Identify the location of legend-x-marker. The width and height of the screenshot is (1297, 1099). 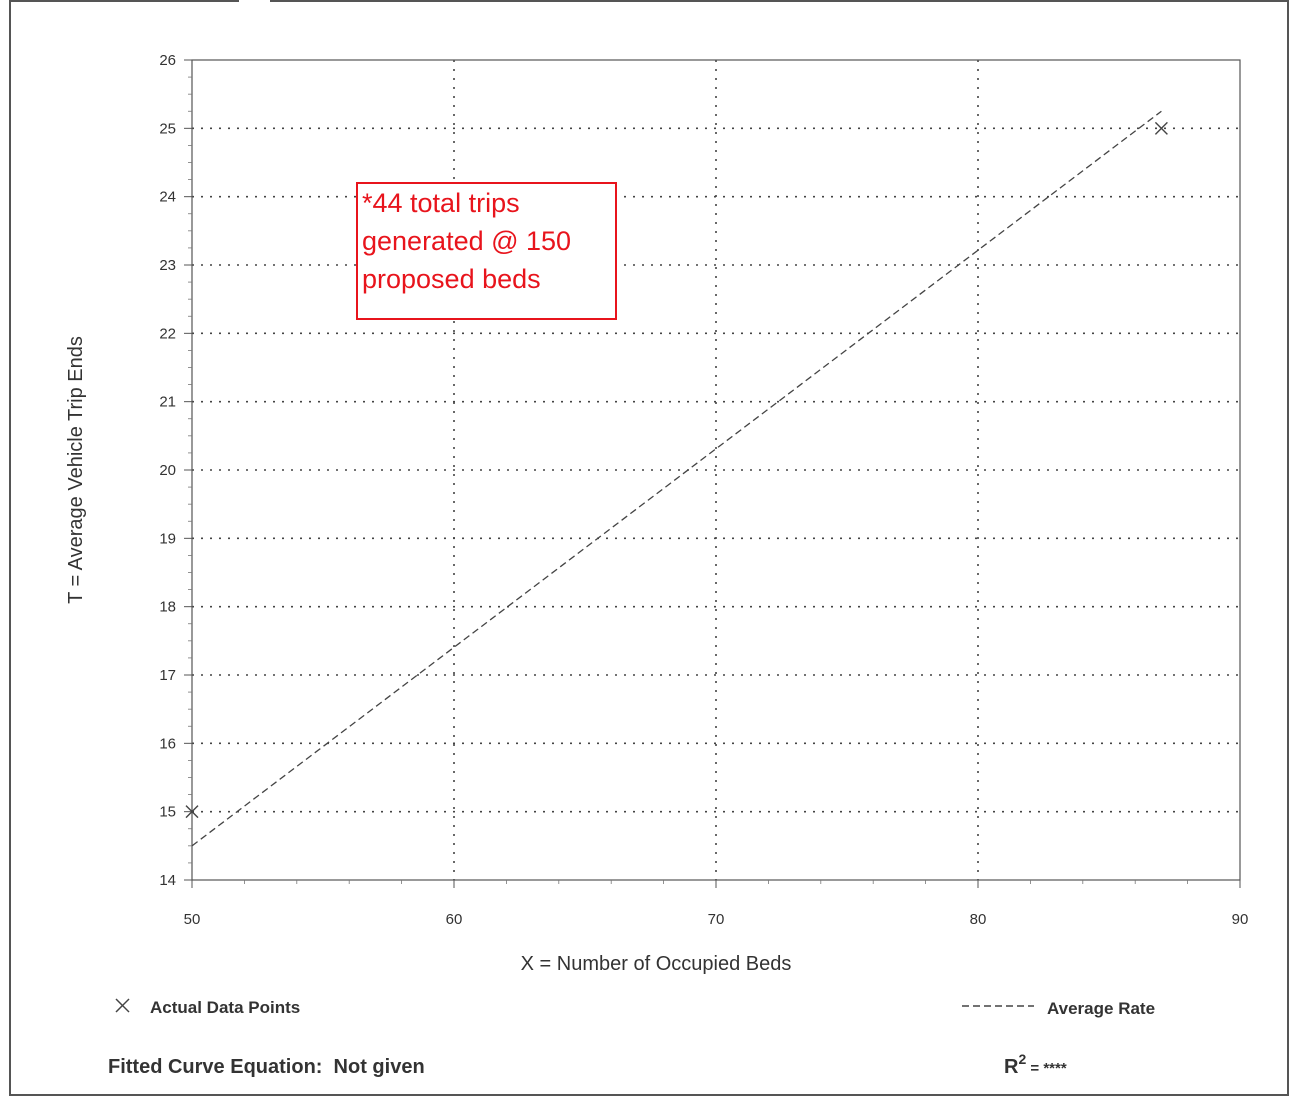
(122, 1005).